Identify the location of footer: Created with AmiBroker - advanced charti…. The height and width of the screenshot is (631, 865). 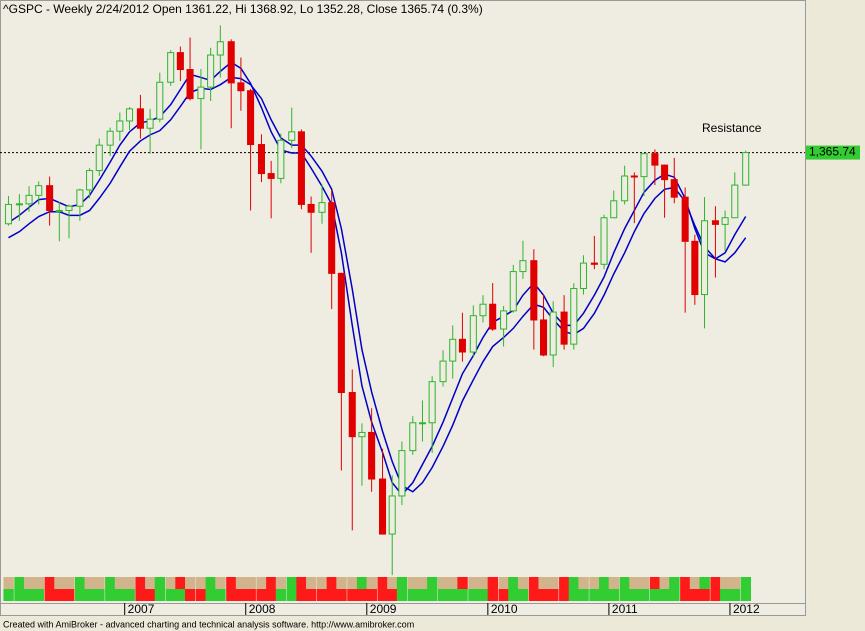
(208, 624).